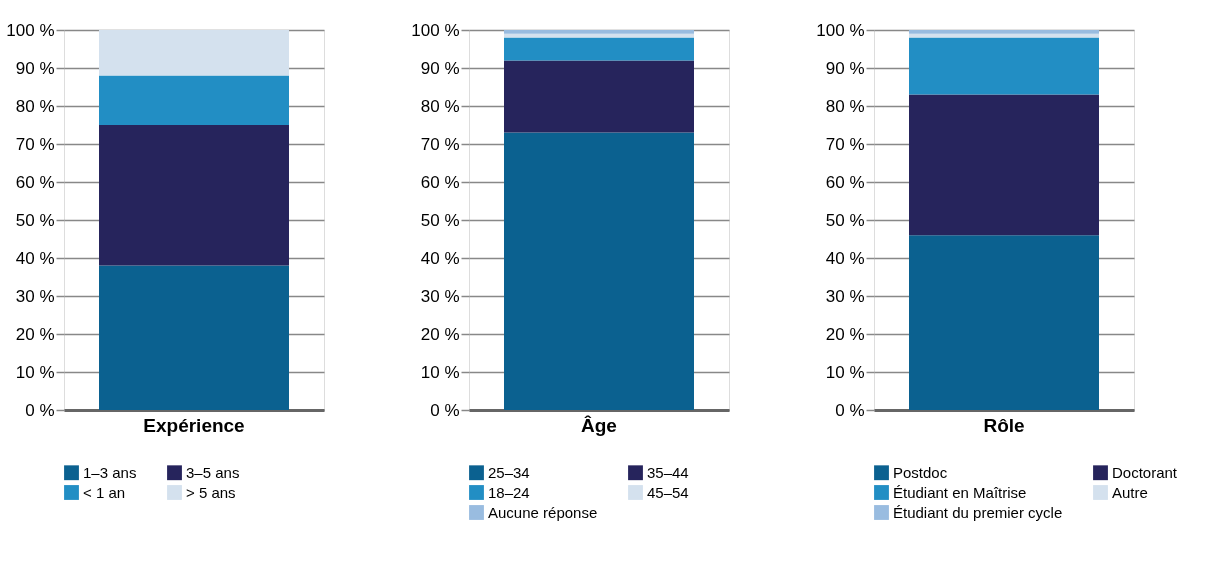 The image size is (1208, 585). I want to click on legend-label: < 1 an, so click(104, 492).